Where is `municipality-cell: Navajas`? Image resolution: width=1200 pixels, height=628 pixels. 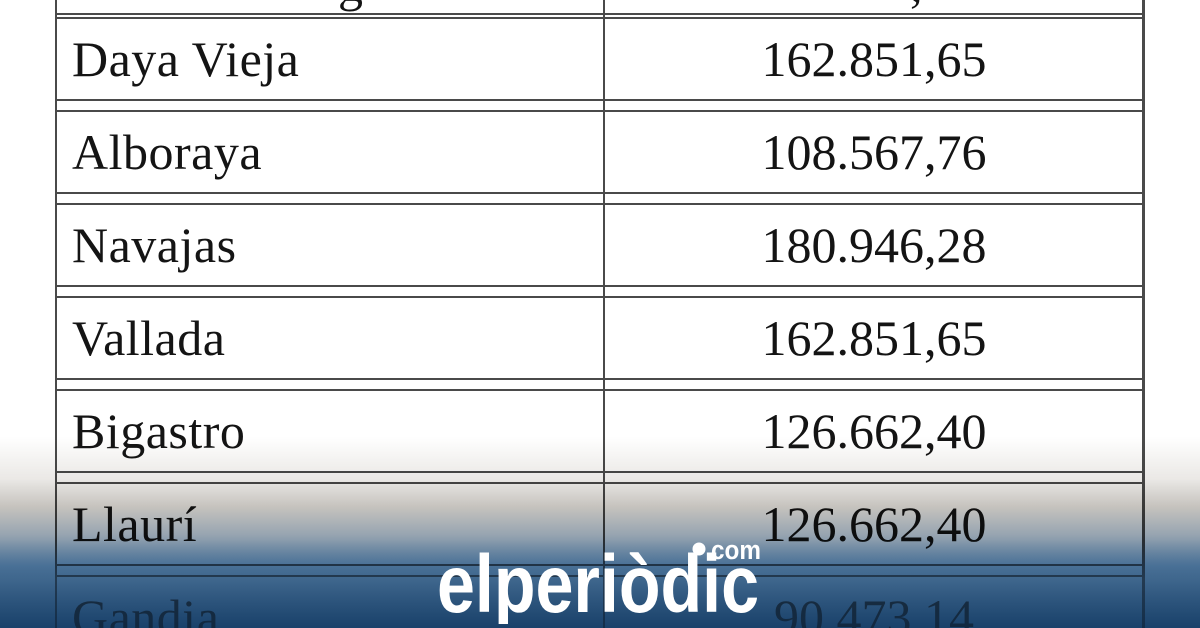
municipality-cell: Navajas is located at coordinates (154, 245).